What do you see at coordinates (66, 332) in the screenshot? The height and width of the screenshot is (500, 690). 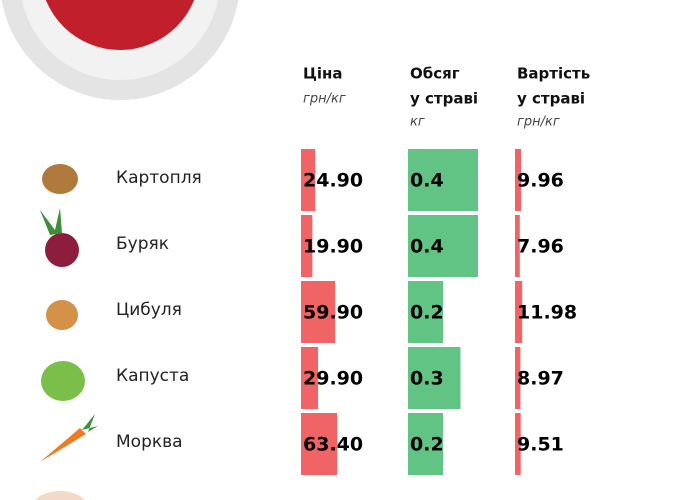 I see `icons` at bounding box center [66, 332].